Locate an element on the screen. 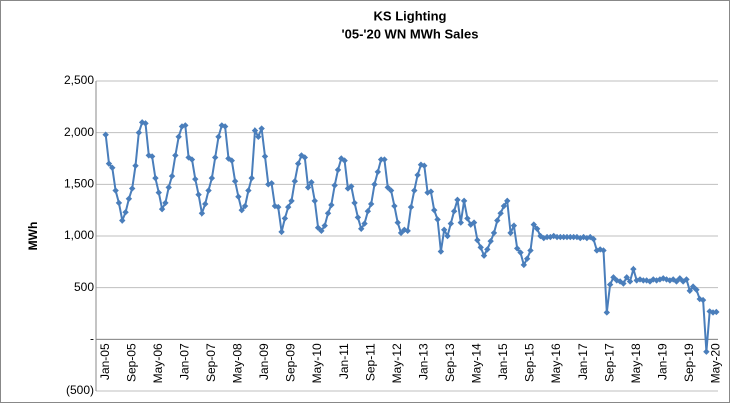  y-tick-label: - is located at coordinates (92, 339).